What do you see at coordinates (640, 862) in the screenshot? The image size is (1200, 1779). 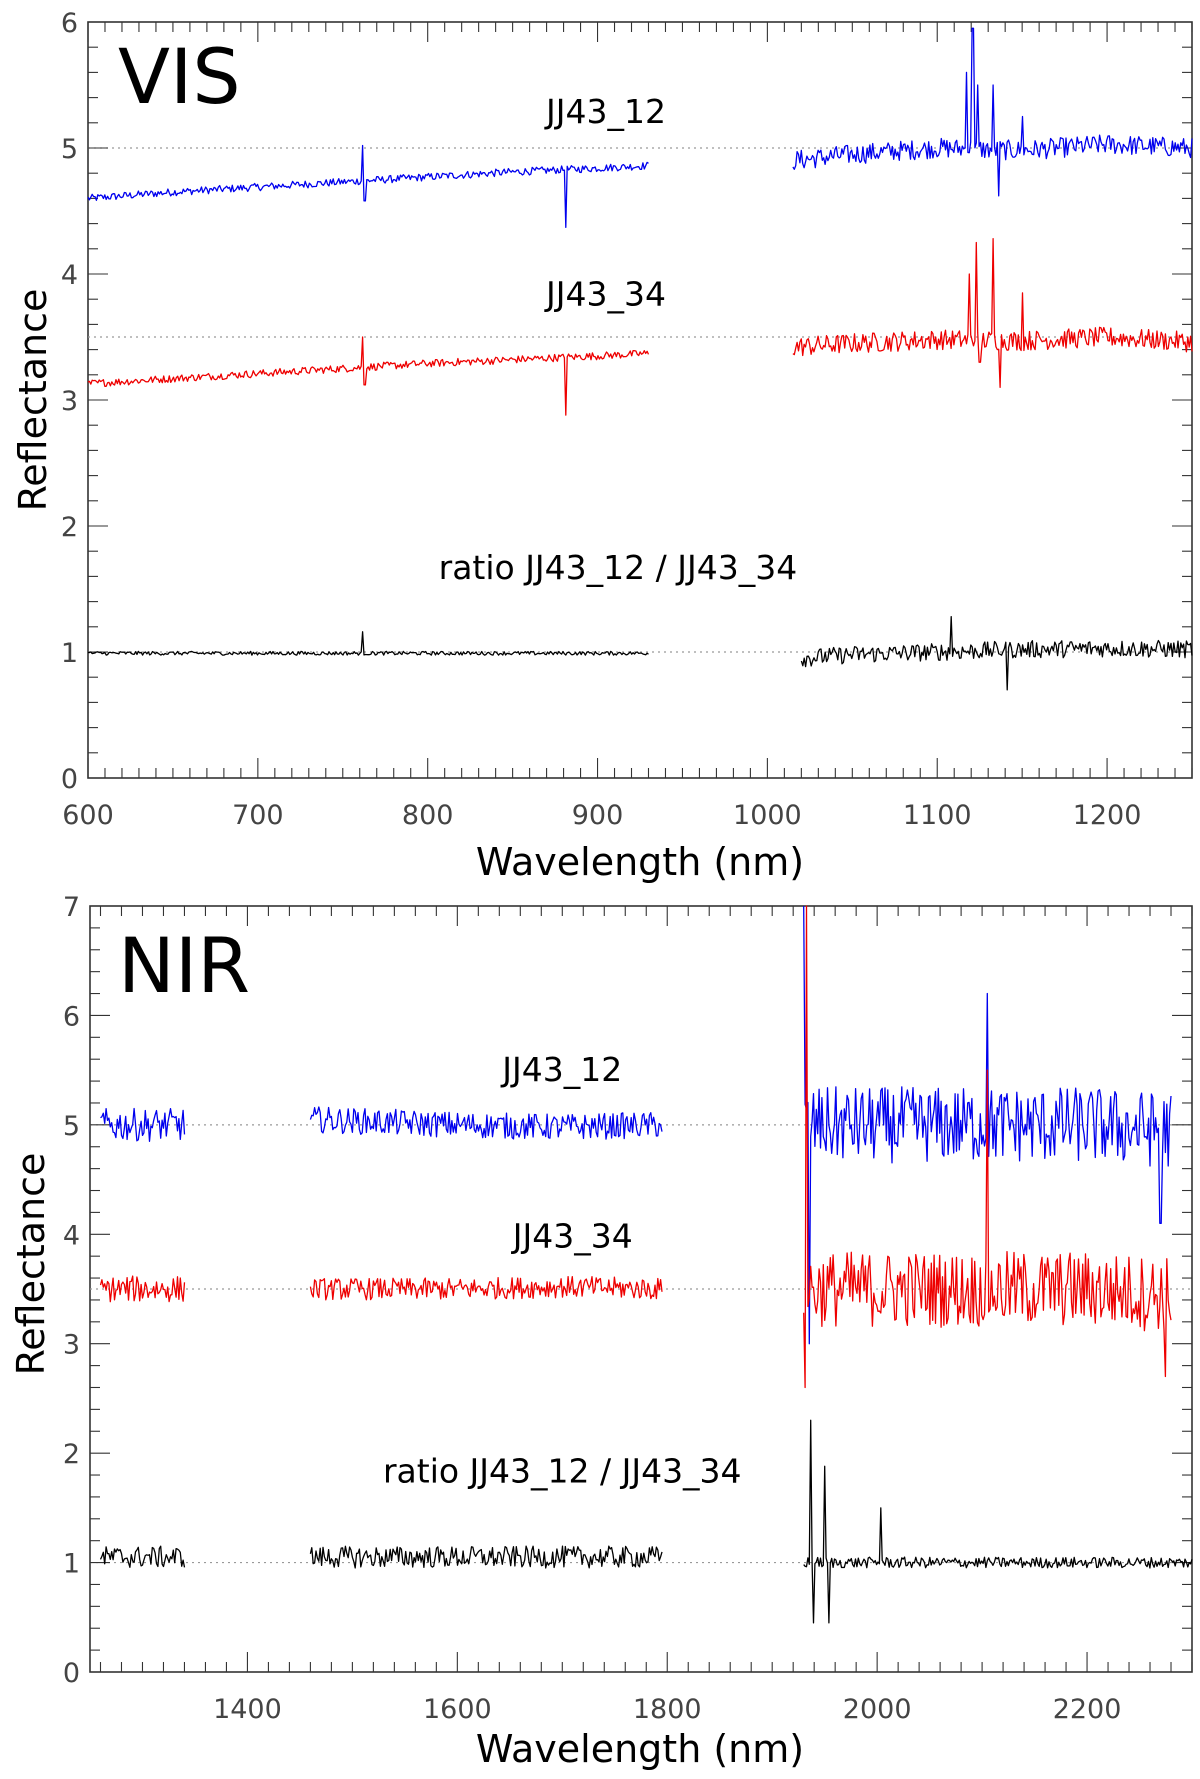 I see `vis-x-axis-title: Wavelength (nm)` at bounding box center [640, 862].